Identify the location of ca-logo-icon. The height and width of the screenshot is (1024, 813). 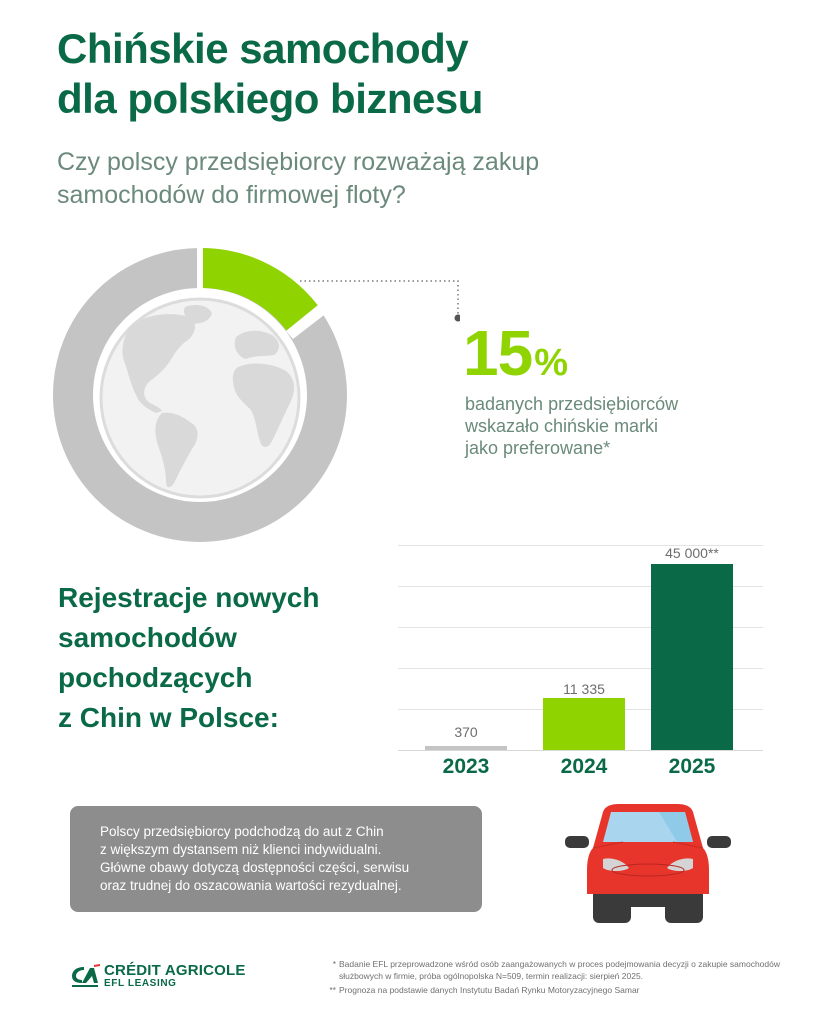
(86, 975).